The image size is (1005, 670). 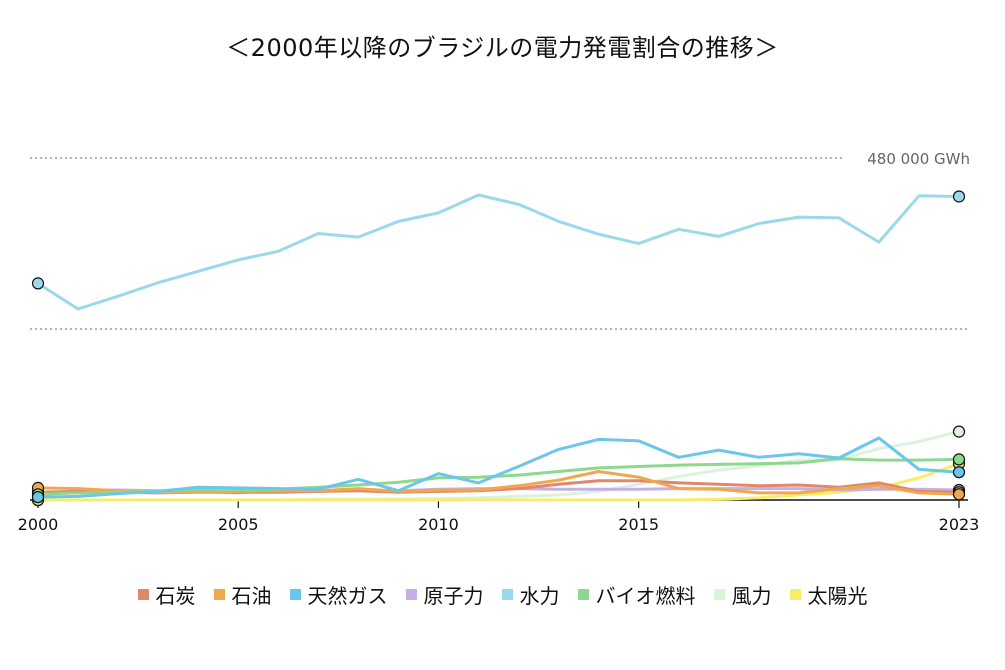 I want to click on legend-item: 太陽光, so click(x=828, y=594).